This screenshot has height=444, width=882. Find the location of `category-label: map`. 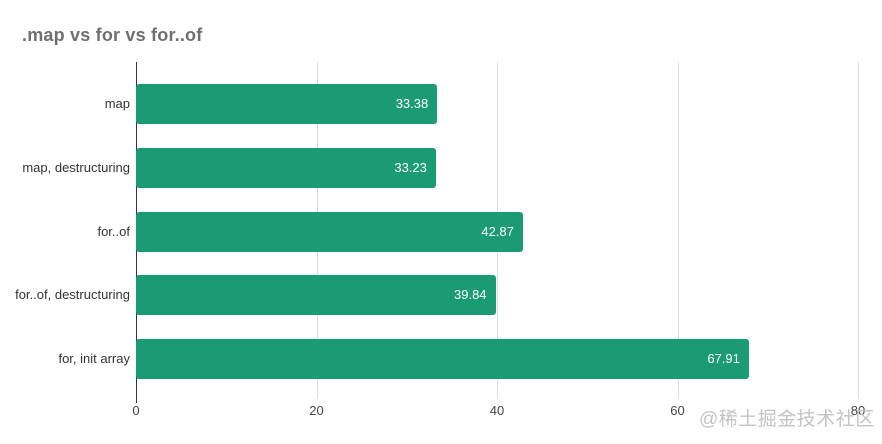

category-label: map is located at coordinates (117, 103).